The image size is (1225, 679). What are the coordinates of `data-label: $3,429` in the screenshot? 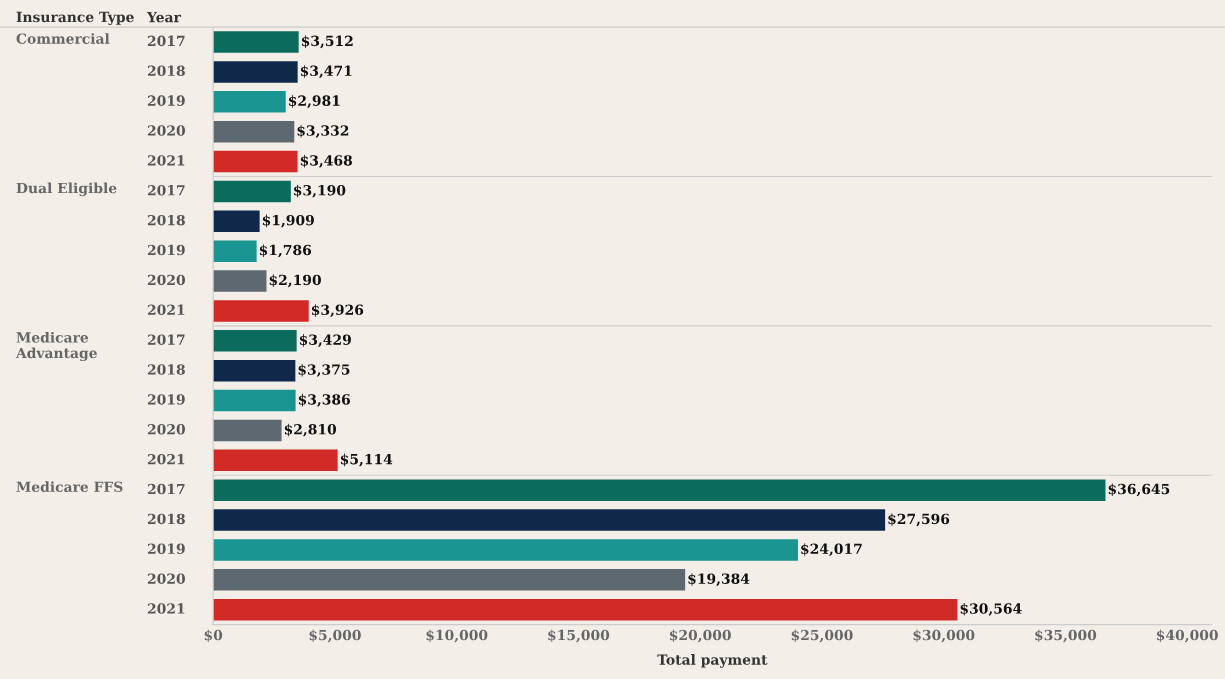 It's located at (325, 340).